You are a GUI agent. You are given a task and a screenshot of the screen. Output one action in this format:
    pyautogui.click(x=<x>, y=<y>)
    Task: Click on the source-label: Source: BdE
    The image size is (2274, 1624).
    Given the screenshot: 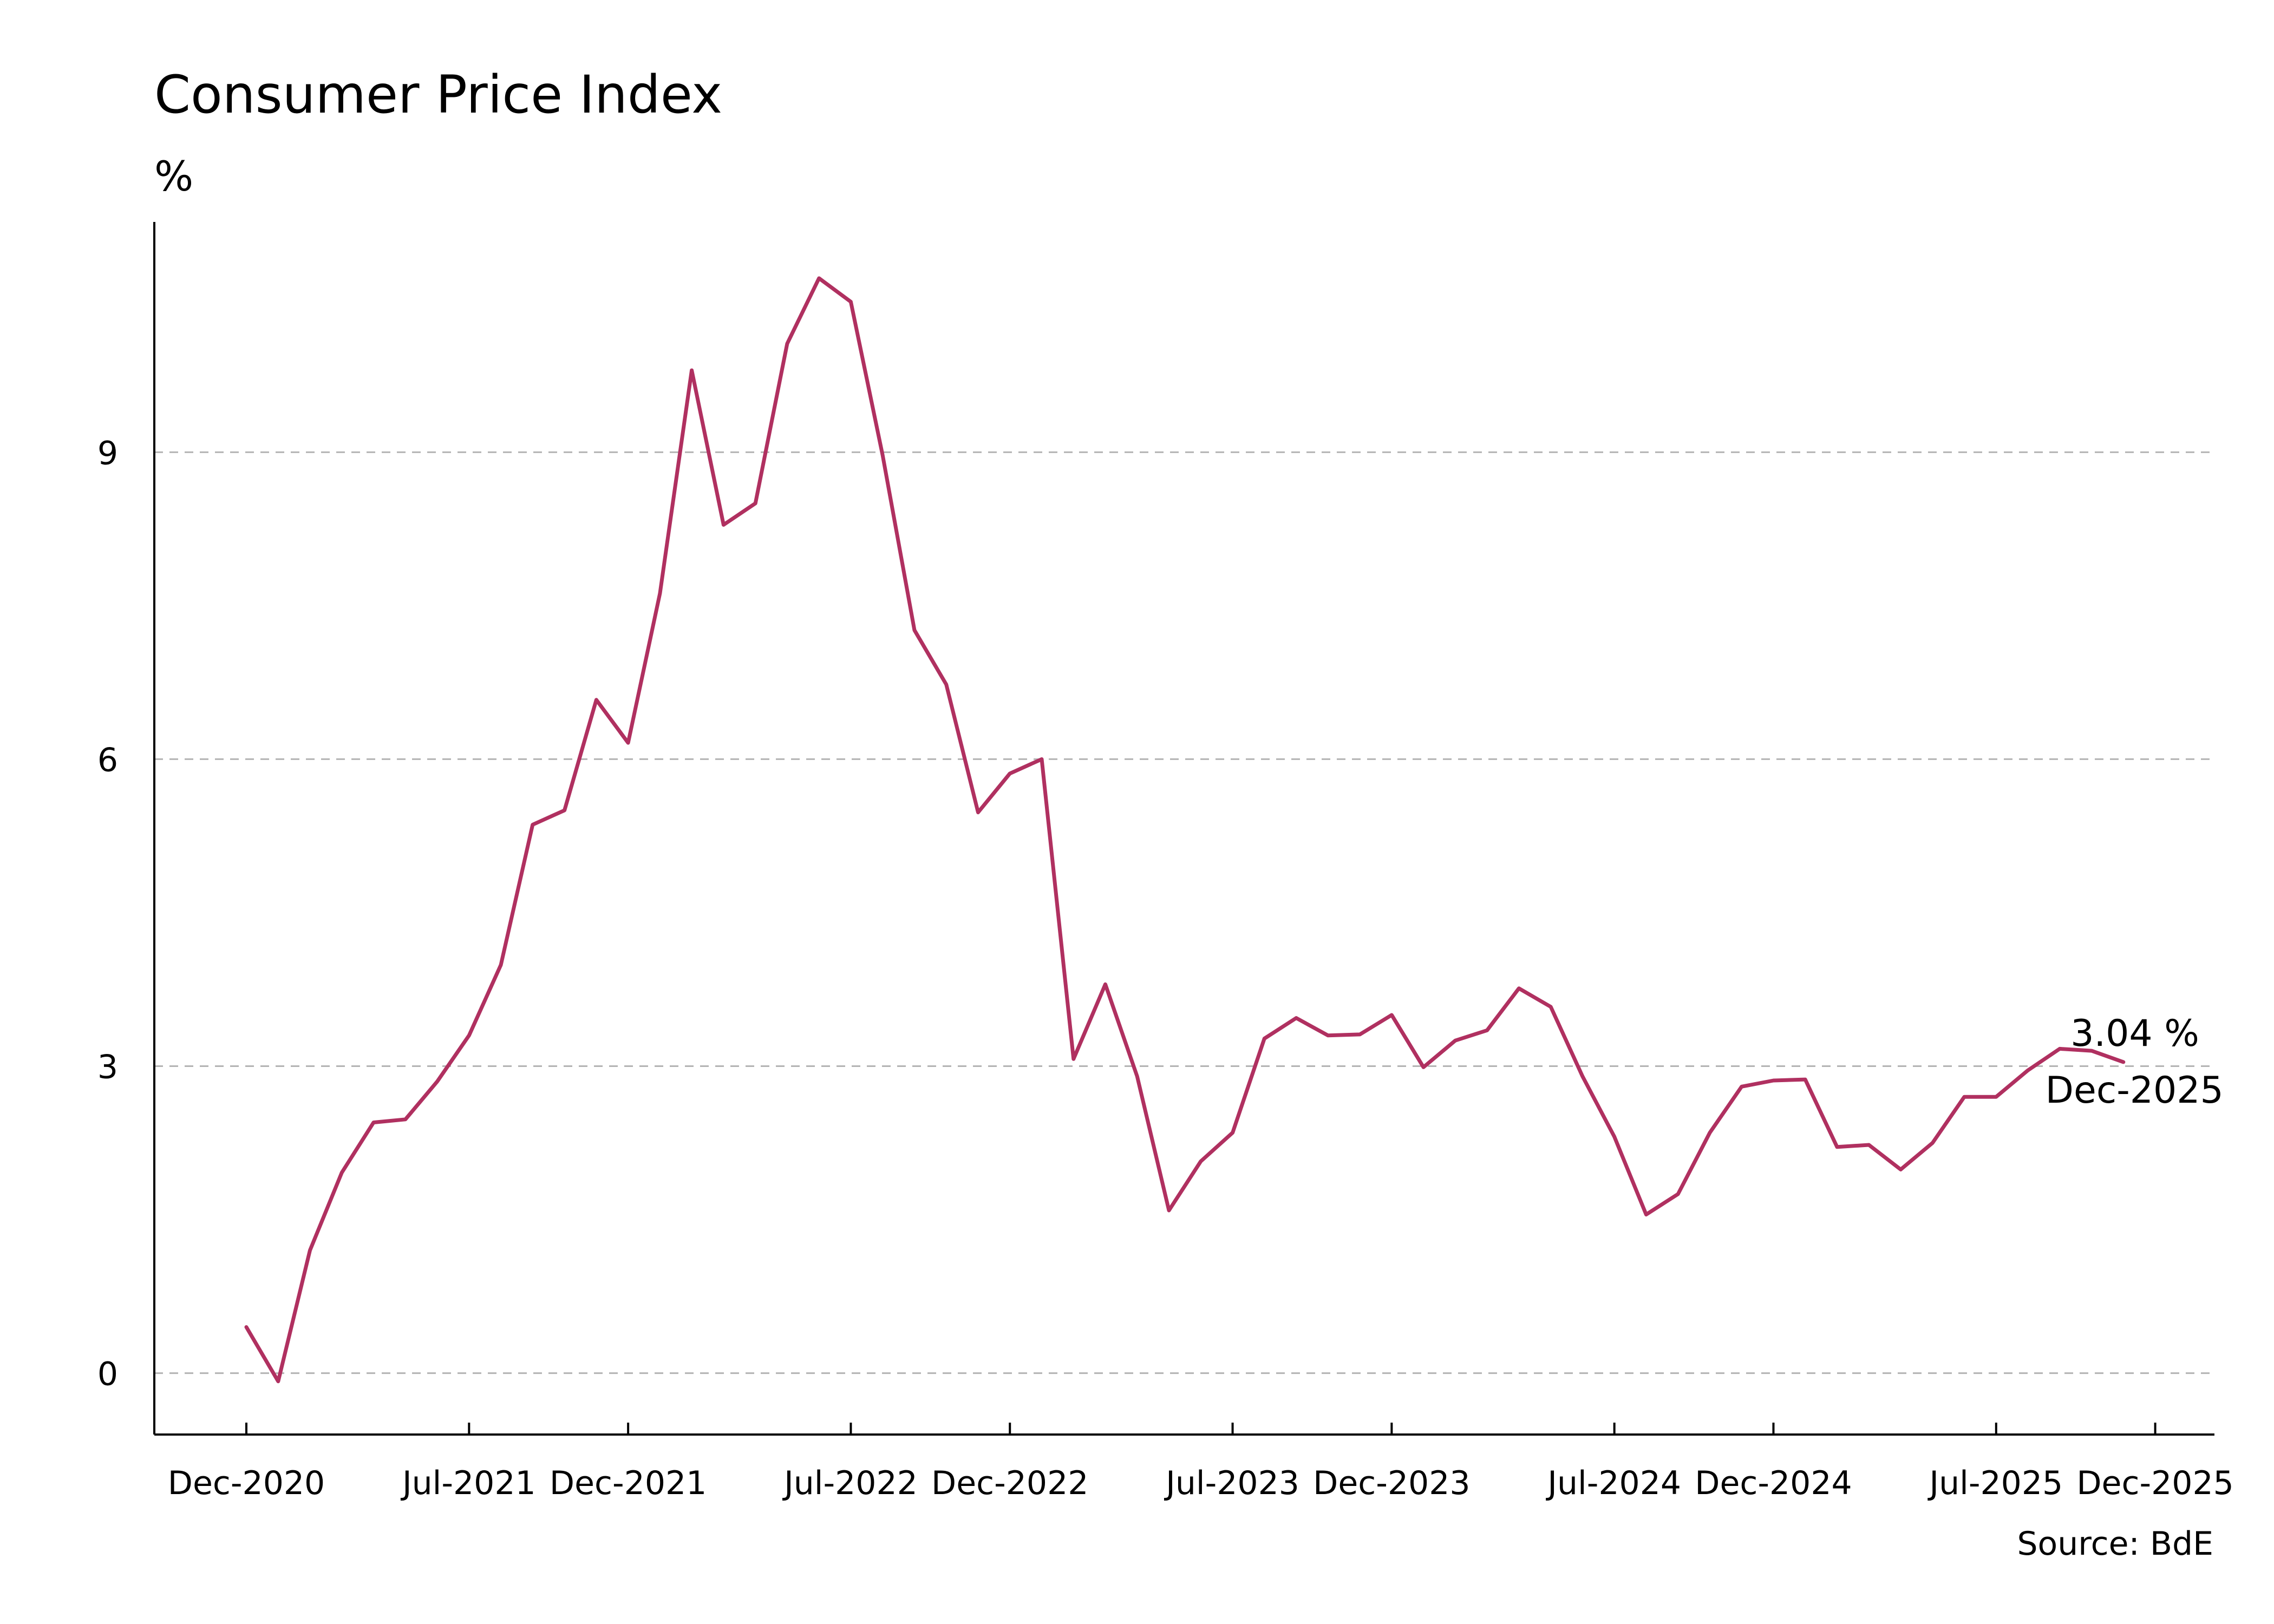 What is the action you would take?
    pyautogui.click(x=2115, y=1544)
    